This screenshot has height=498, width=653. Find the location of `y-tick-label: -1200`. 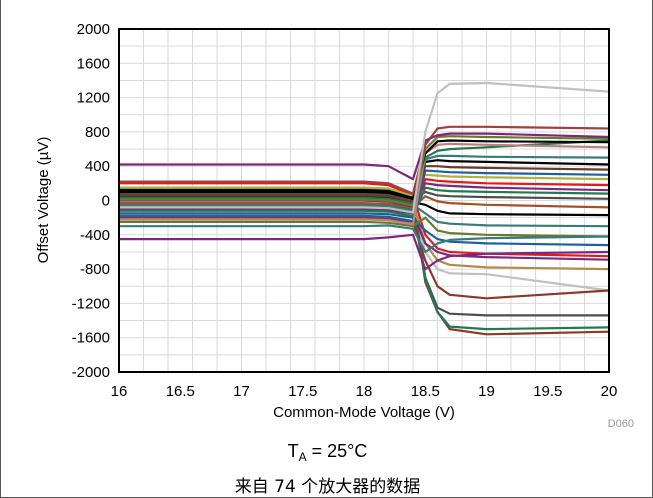

y-tick-label: -1200 is located at coordinates (91, 303).